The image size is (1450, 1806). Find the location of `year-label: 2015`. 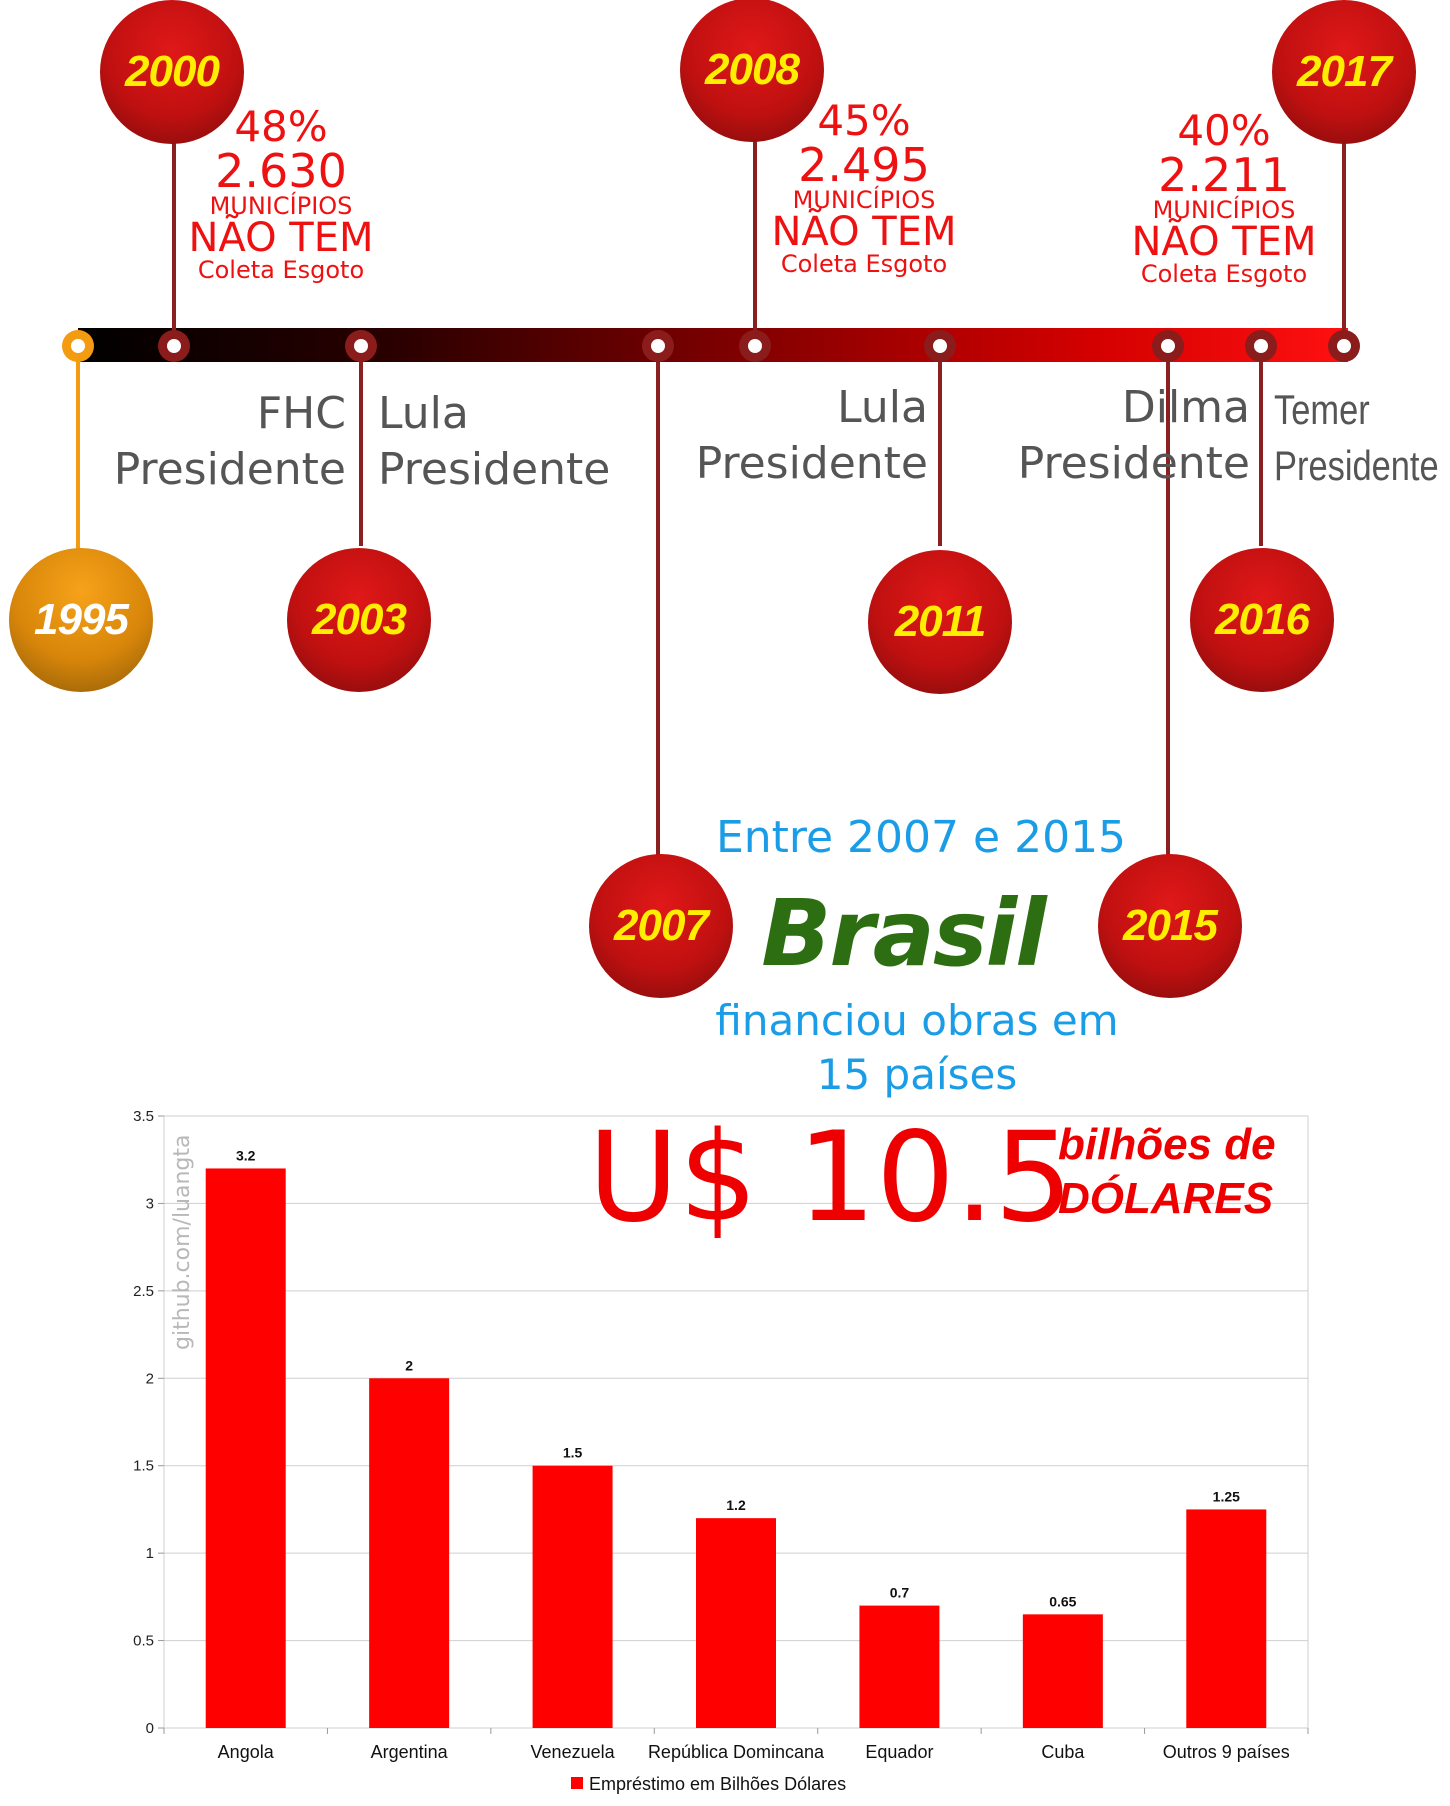

year-label: 2015 is located at coordinates (1170, 925).